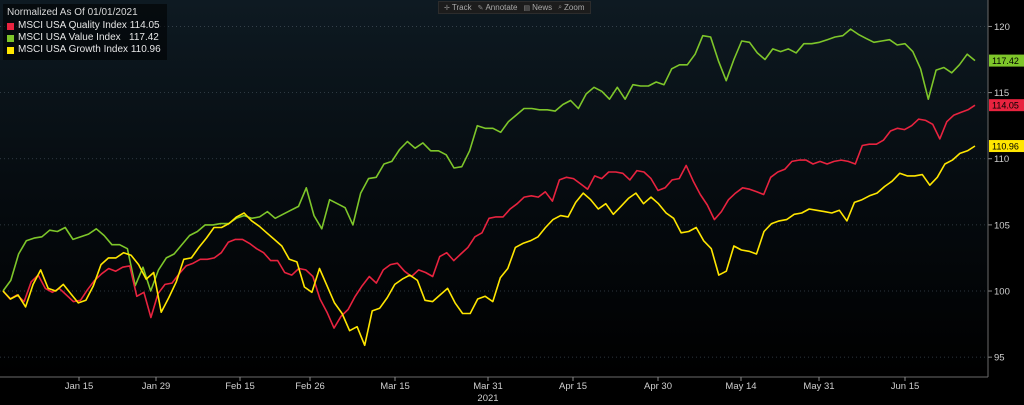 The image size is (1024, 405). Describe the element at coordinates (72, 25) in the screenshot. I see `legend-label-quality: MSCI USA Quality Index` at that location.